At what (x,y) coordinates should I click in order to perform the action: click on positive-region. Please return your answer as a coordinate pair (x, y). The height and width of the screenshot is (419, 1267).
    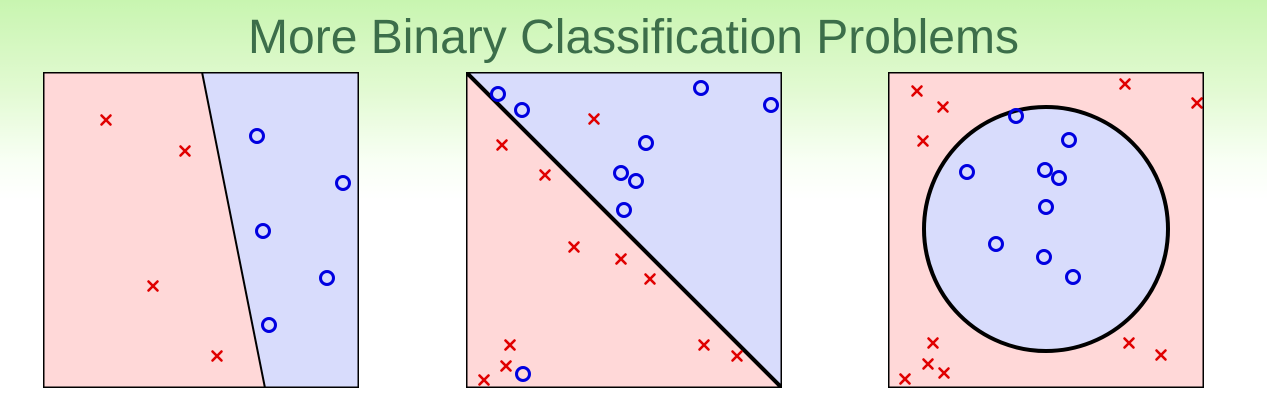
    Looking at the image, I should click on (280, 230).